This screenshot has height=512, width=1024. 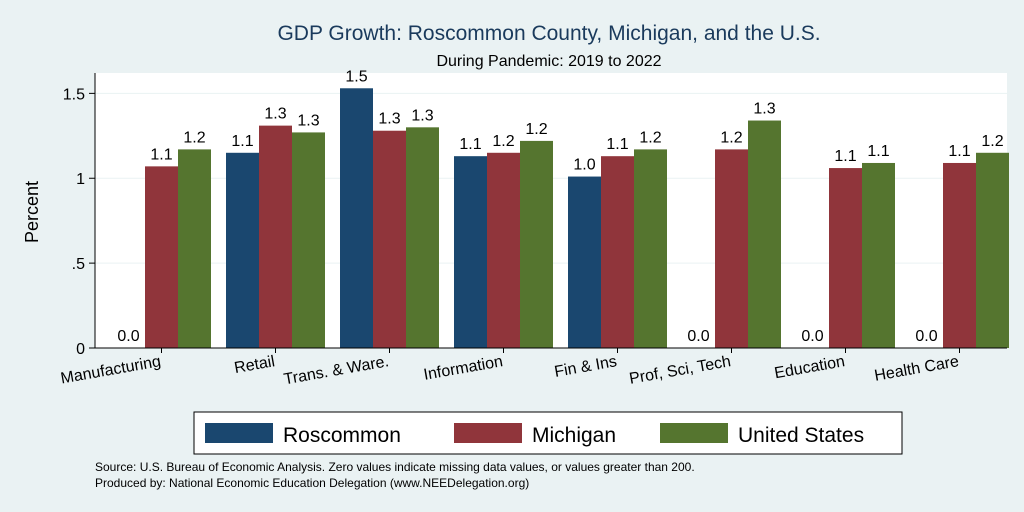 I want to click on x-tick-label: Prof, Sci, Tech, so click(x=680, y=370).